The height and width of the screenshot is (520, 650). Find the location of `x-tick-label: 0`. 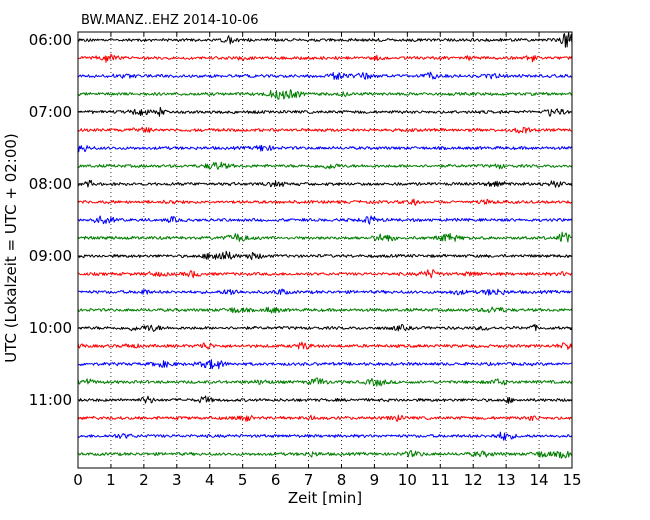

x-tick-label: 0 is located at coordinates (78, 480).